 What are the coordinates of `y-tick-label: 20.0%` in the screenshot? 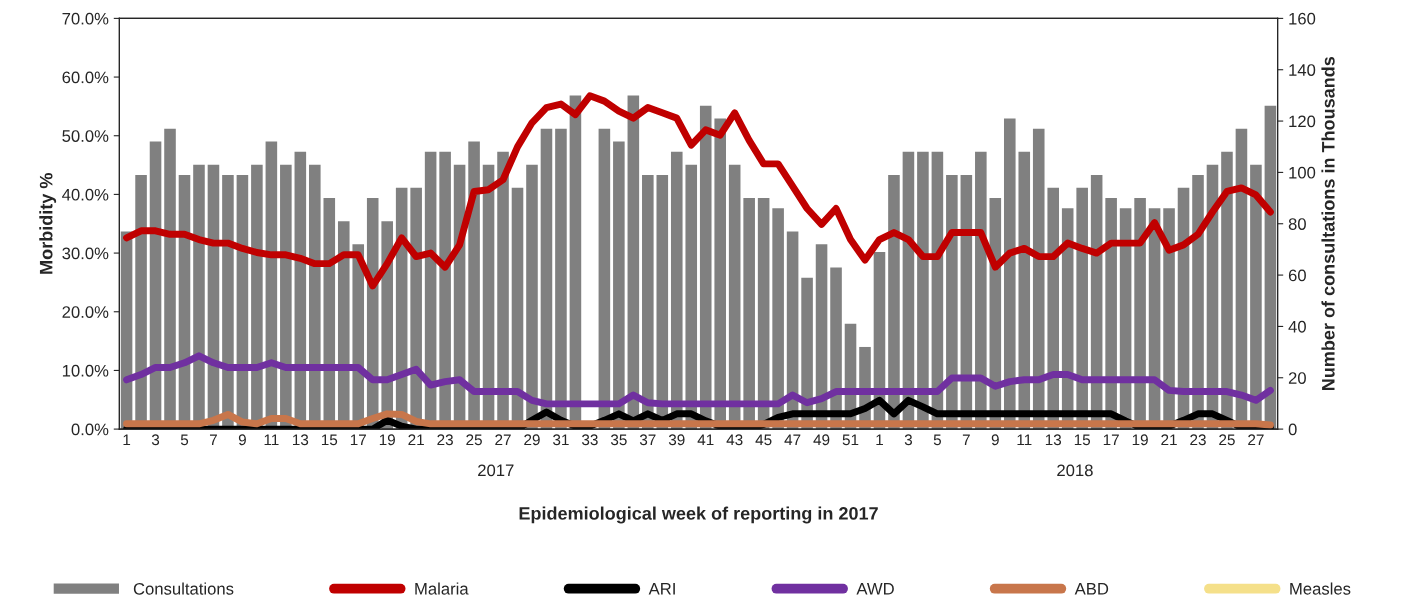 It's located at (85, 312).